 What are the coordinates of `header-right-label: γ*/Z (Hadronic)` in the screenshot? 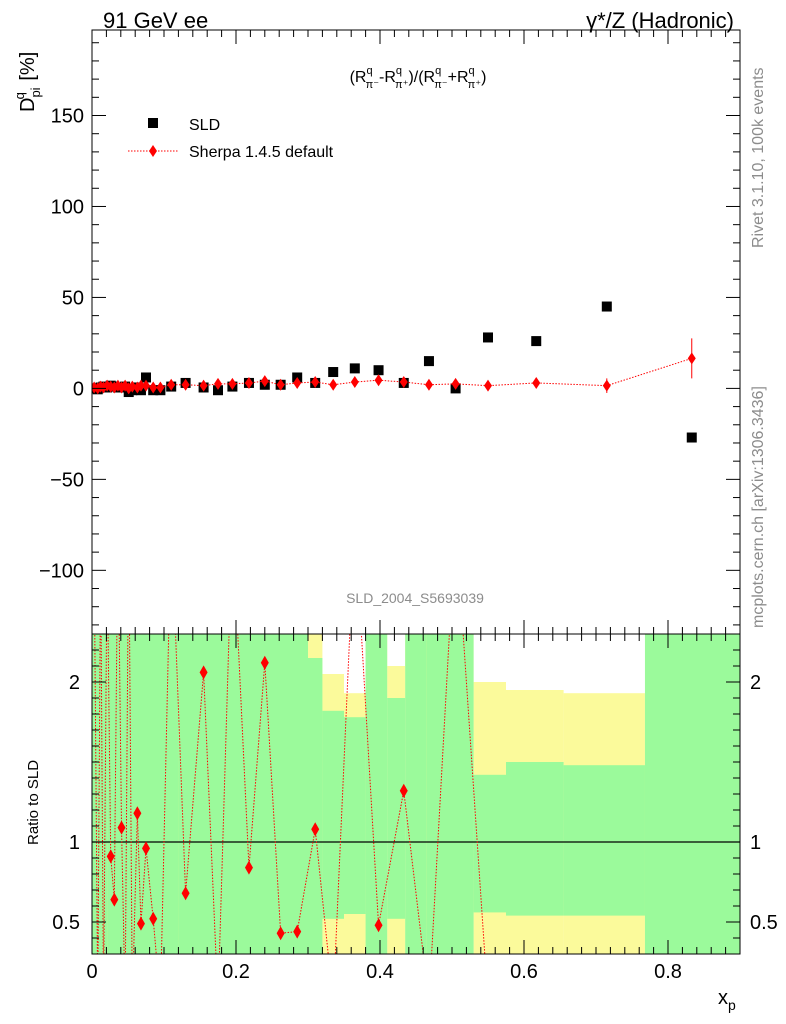 It's located at (660, 20).